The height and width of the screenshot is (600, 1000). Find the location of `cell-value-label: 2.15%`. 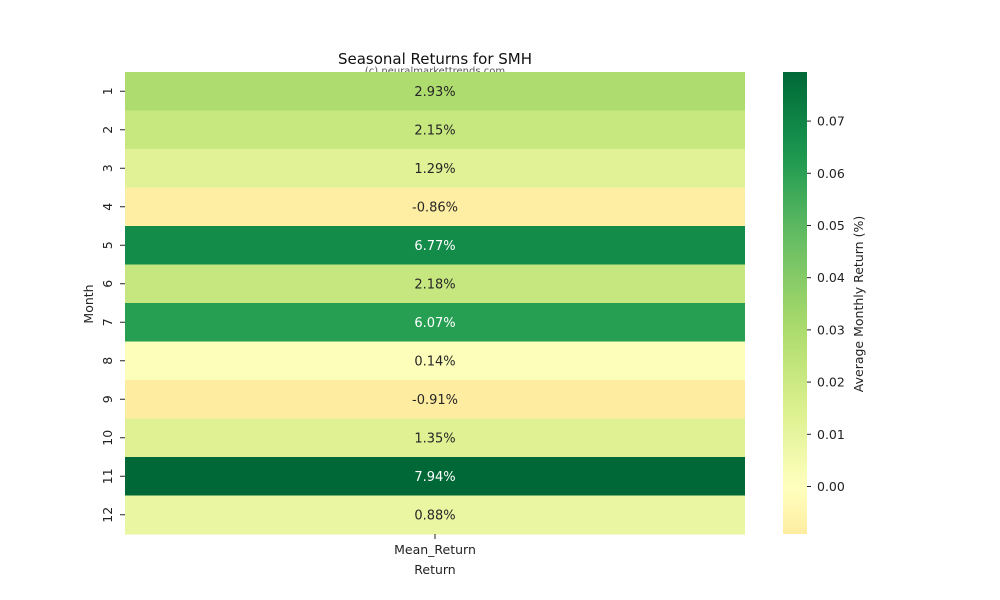

cell-value-label: 2.15% is located at coordinates (434, 130).